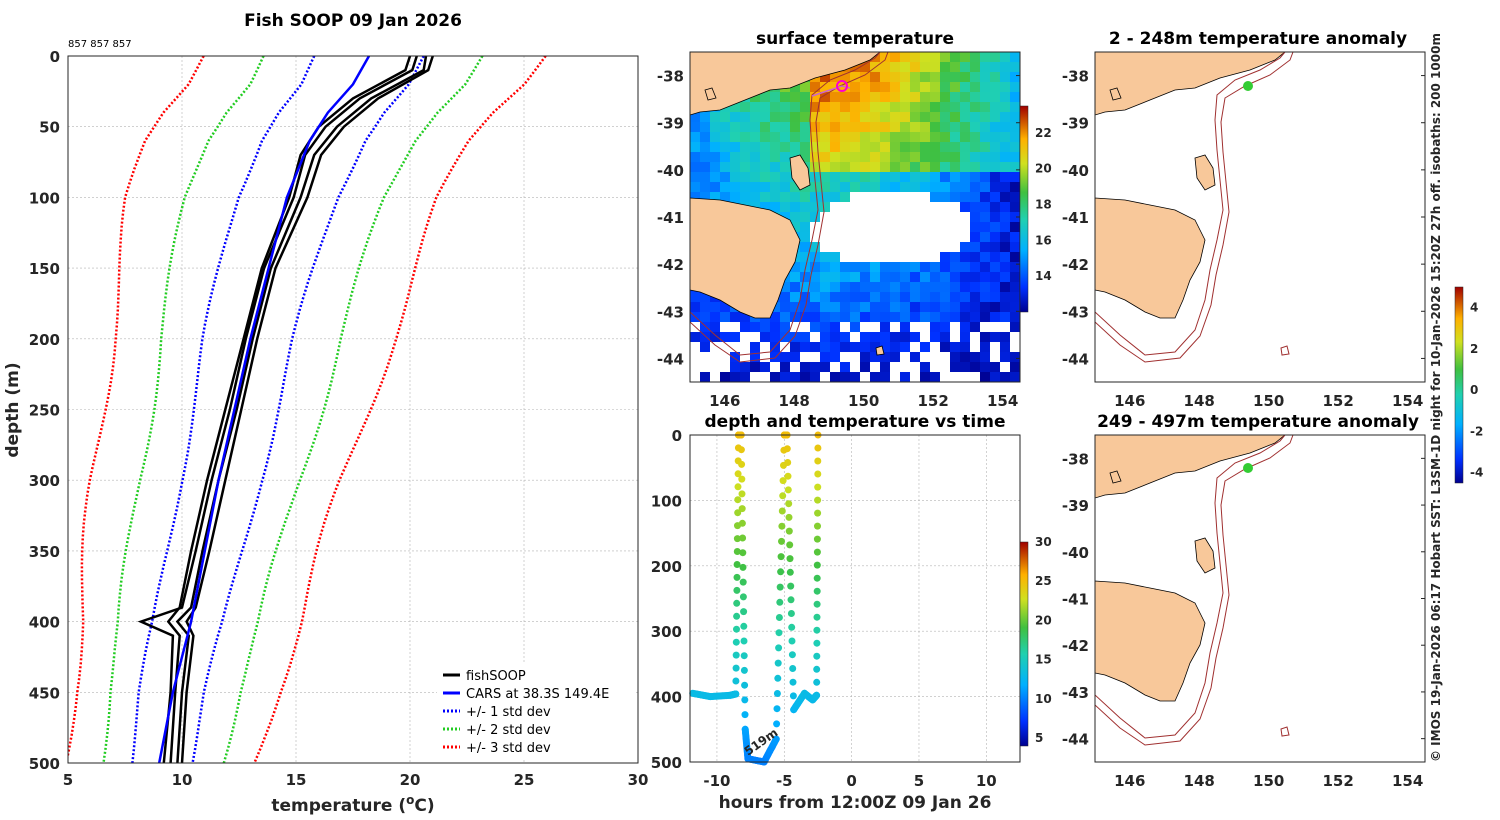 The width and height of the screenshot is (1500, 820). I want to click on sst-float-marker, so click(842, 86).